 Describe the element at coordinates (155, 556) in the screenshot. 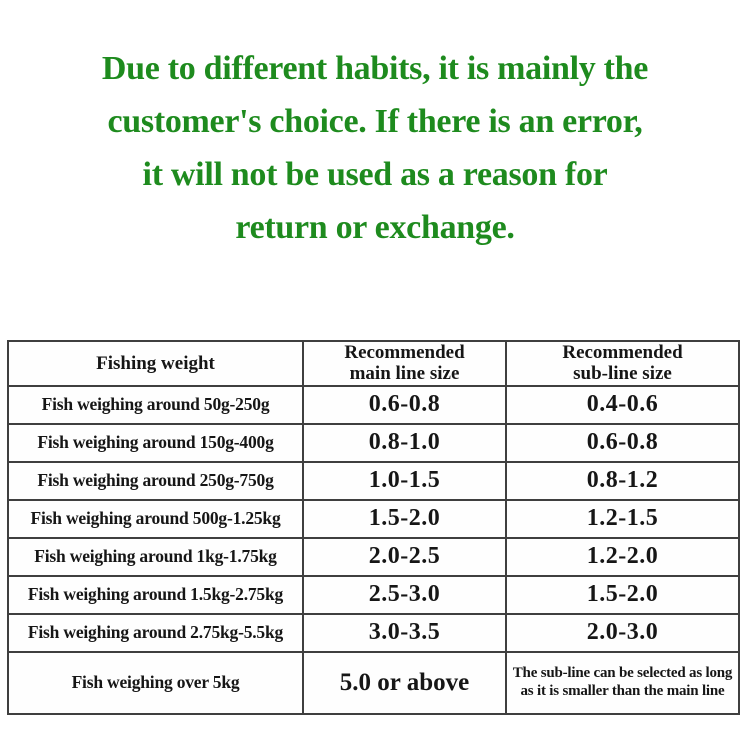

I see `fishing-weight-value: Fish weighing around 1kg-1.75kg` at that location.